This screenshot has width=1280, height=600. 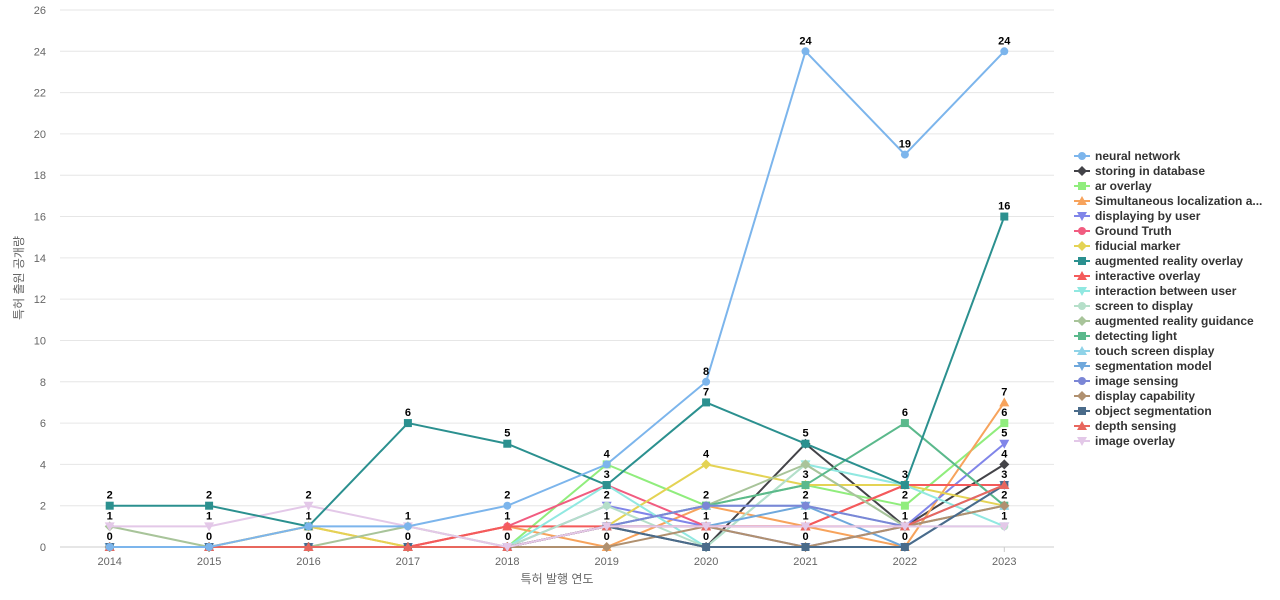 What do you see at coordinates (1133, 306) in the screenshot?
I see `legend-item: screen to display` at bounding box center [1133, 306].